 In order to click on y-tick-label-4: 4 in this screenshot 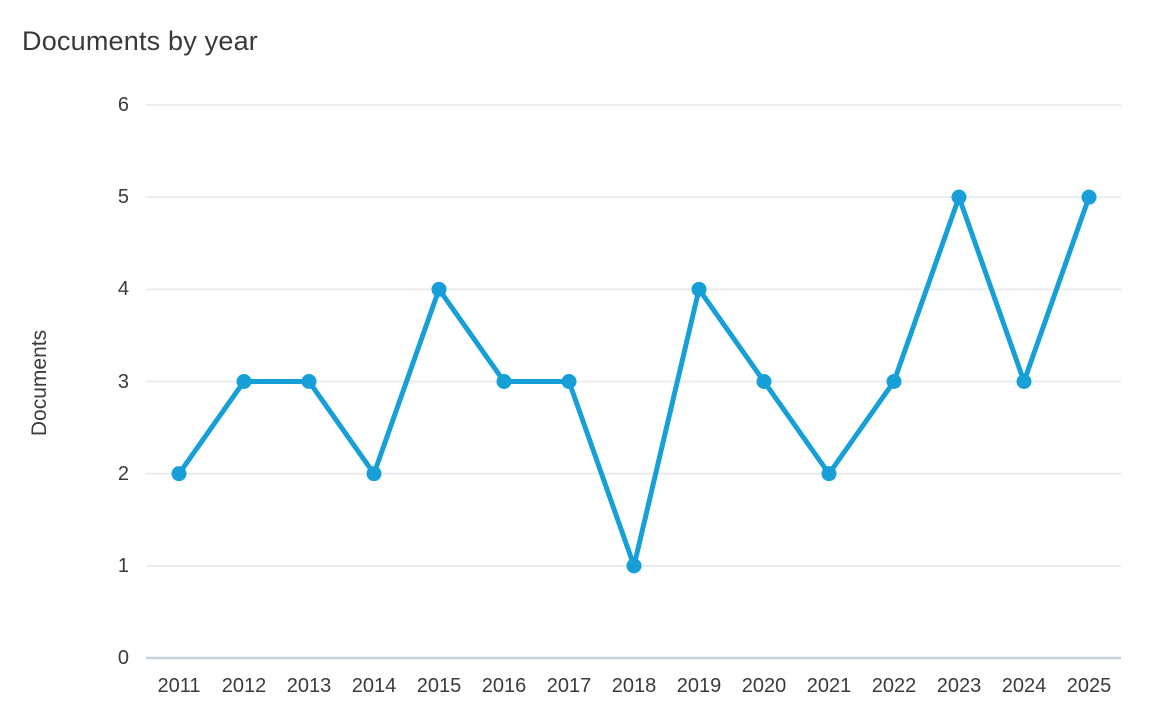, I will do `click(123, 289)`.